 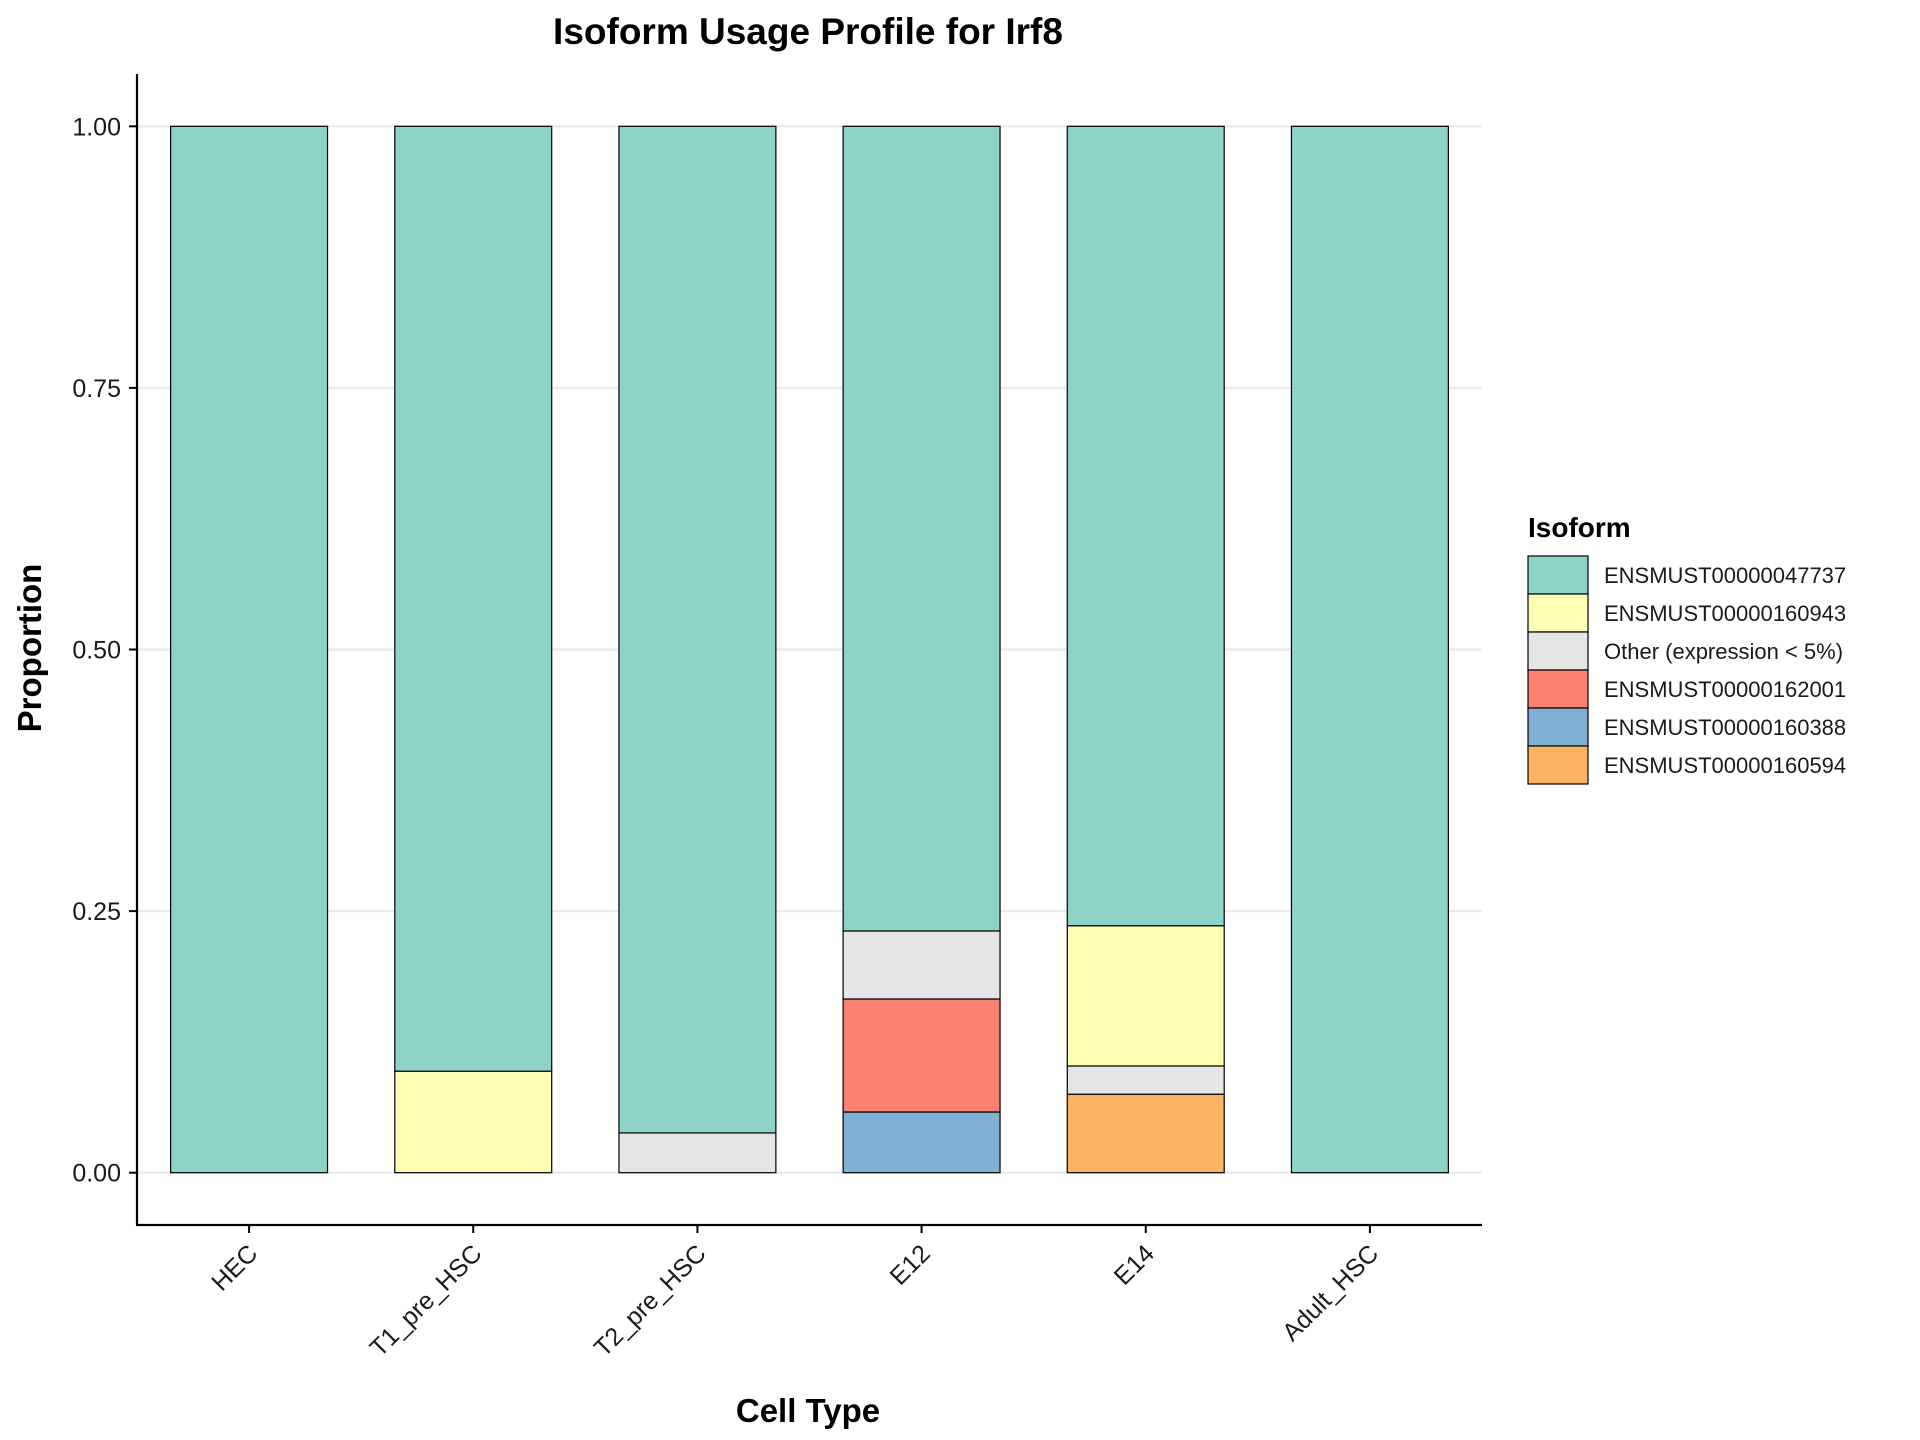 What do you see at coordinates (96, 1174) in the screenshot?
I see `y-tick-label: 0.00` at bounding box center [96, 1174].